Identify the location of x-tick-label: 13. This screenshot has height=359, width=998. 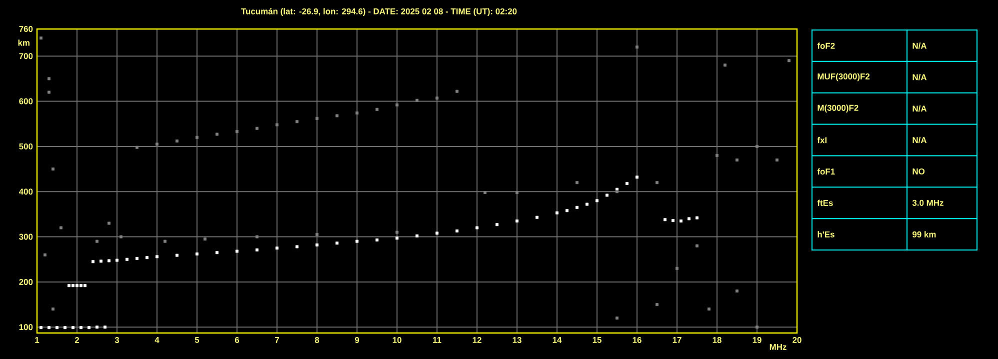
(517, 340).